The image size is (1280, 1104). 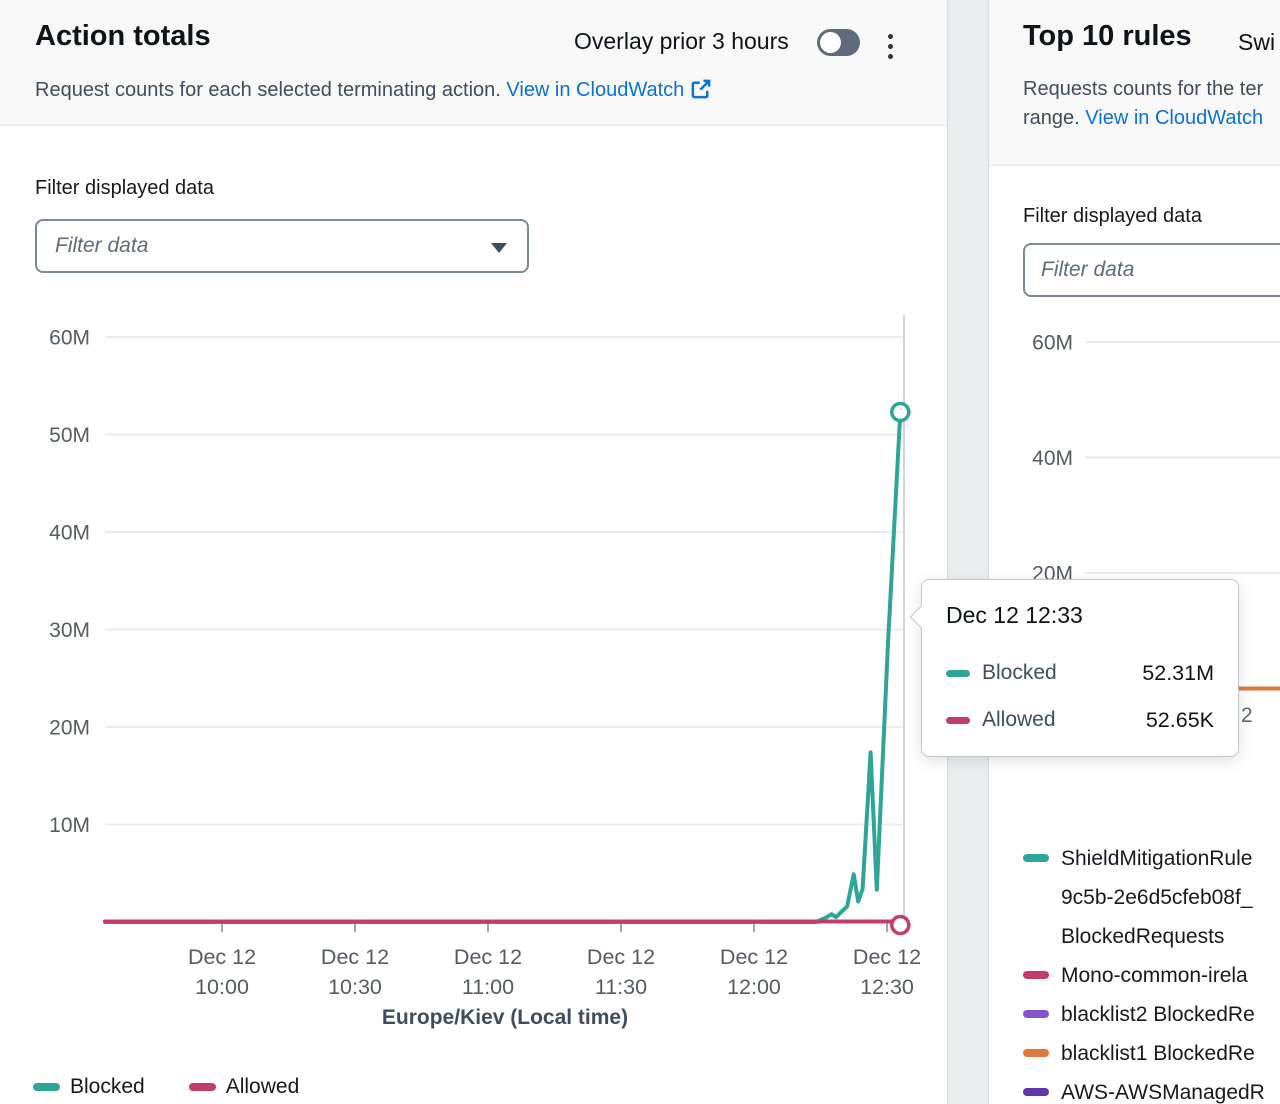 What do you see at coordinates (1019, 672) in the screenshot?
I see `tooltip-series-label: Blocked` at bounding box center [1019, 672].